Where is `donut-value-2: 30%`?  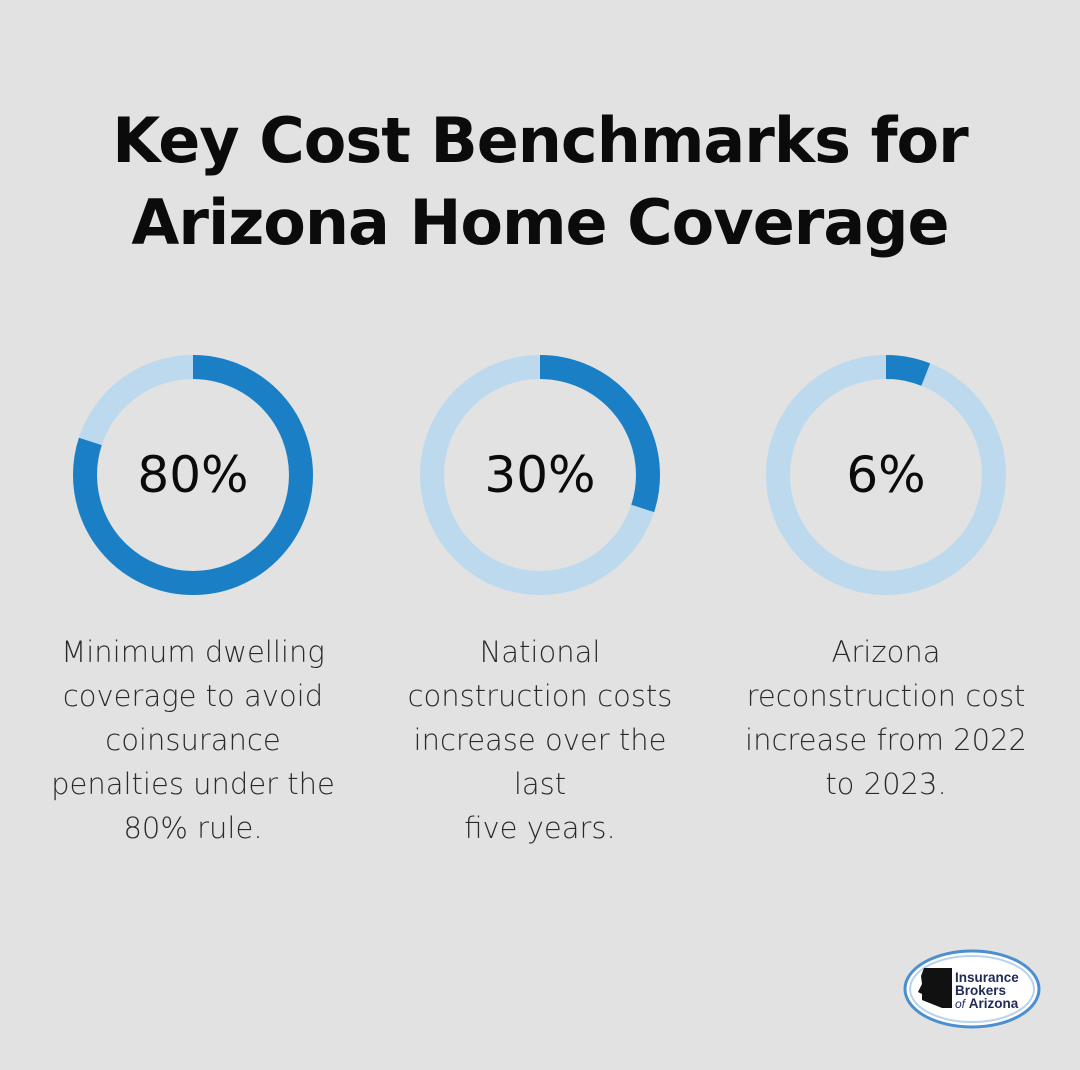 donut-value-2: 30% is located at coordinates (539, 475).